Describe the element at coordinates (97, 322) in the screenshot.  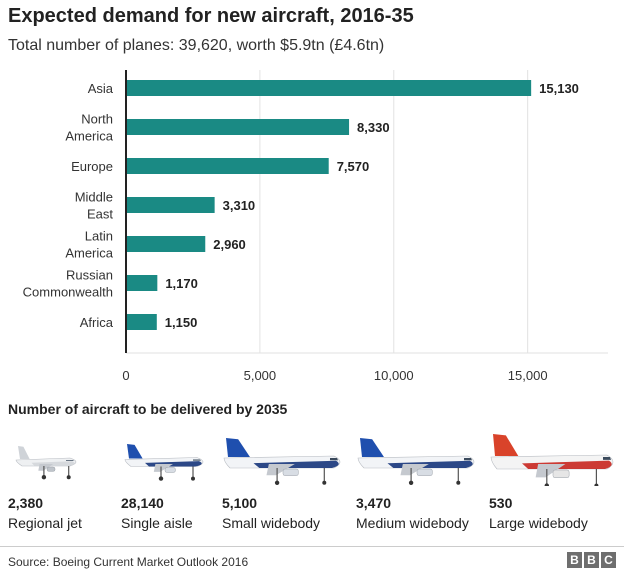
I see `category-label: Africa` at that location.